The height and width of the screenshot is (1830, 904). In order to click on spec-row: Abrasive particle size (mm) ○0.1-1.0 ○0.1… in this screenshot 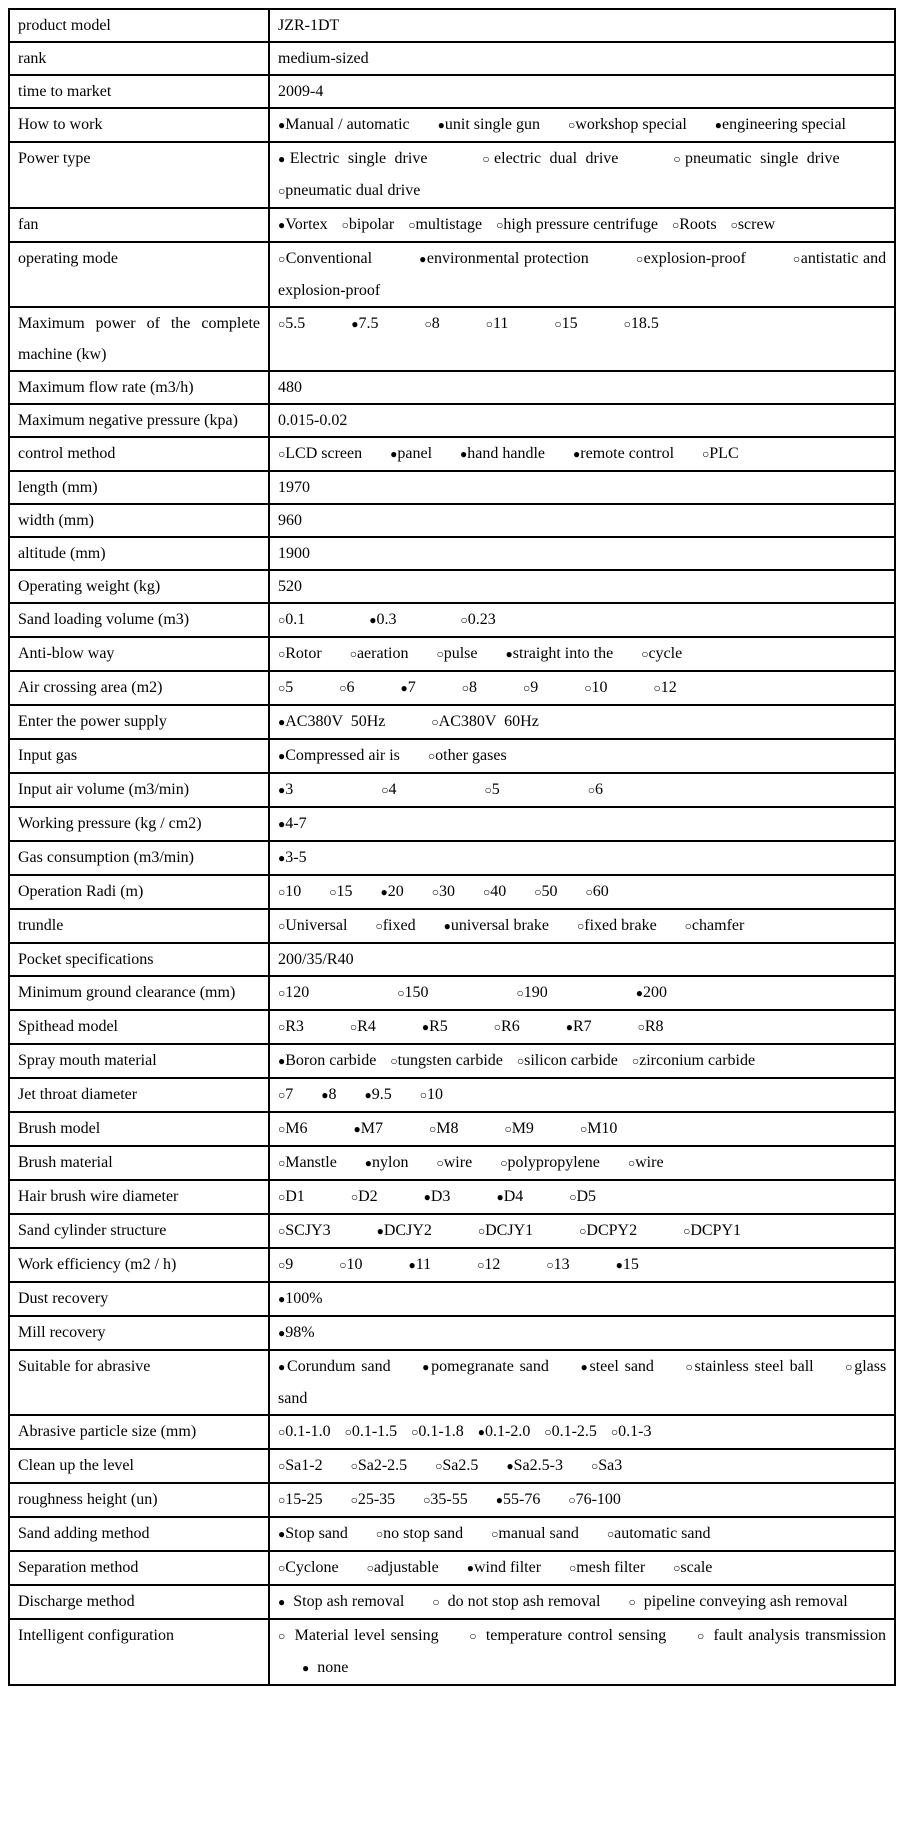, I will do `click(452, 1432)`.